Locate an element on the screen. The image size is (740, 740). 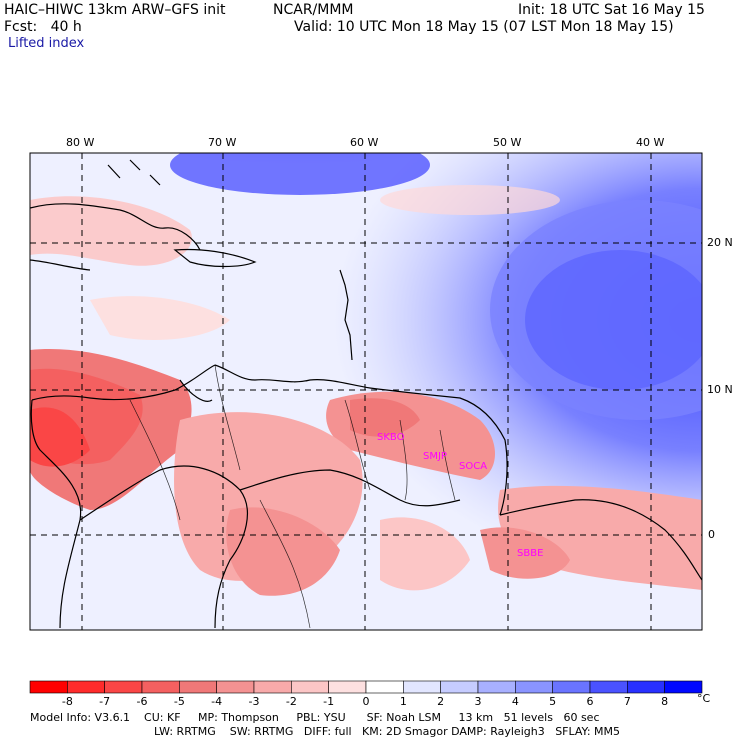
field-name: Lifted index is located at coordinates (46, 43).